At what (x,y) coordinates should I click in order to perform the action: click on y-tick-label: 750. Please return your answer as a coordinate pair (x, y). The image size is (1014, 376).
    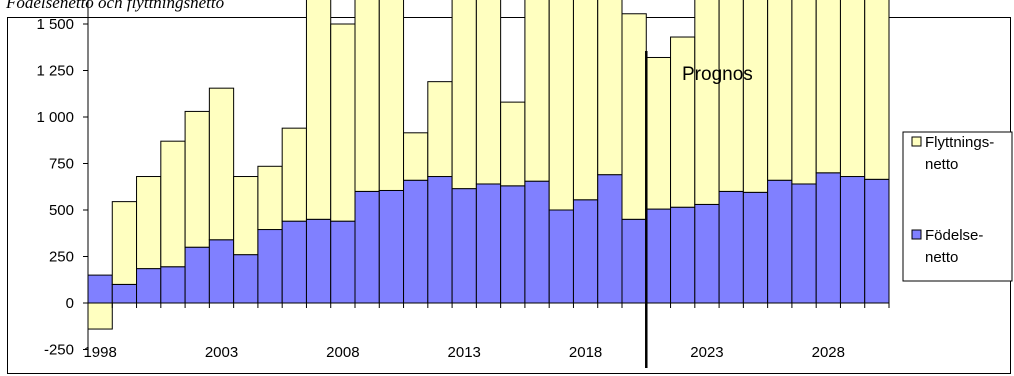
    Looking at the image, I should click on (61, 164).